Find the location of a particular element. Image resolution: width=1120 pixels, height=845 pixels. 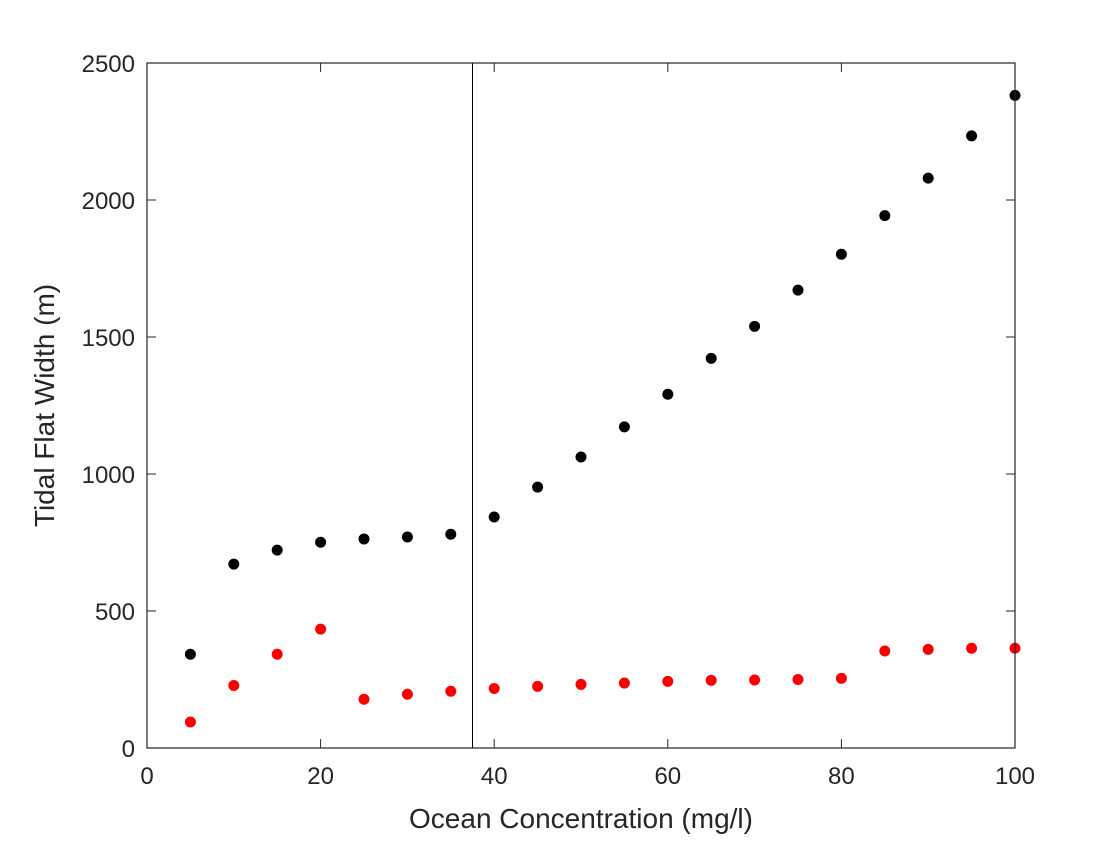

y-axis-label: Tidal Flat Width (m) is located at coordinates (44, 405).